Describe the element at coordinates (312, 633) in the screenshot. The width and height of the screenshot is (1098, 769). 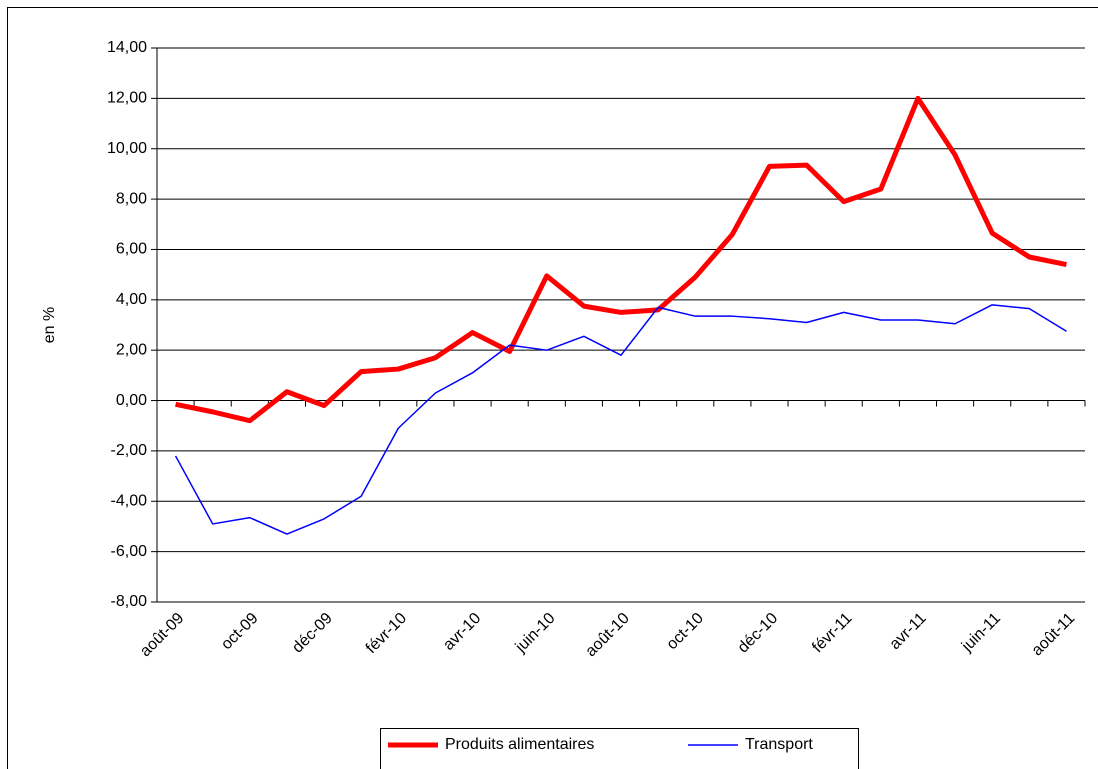
I see `x-tick-label: déc-09` at that location.